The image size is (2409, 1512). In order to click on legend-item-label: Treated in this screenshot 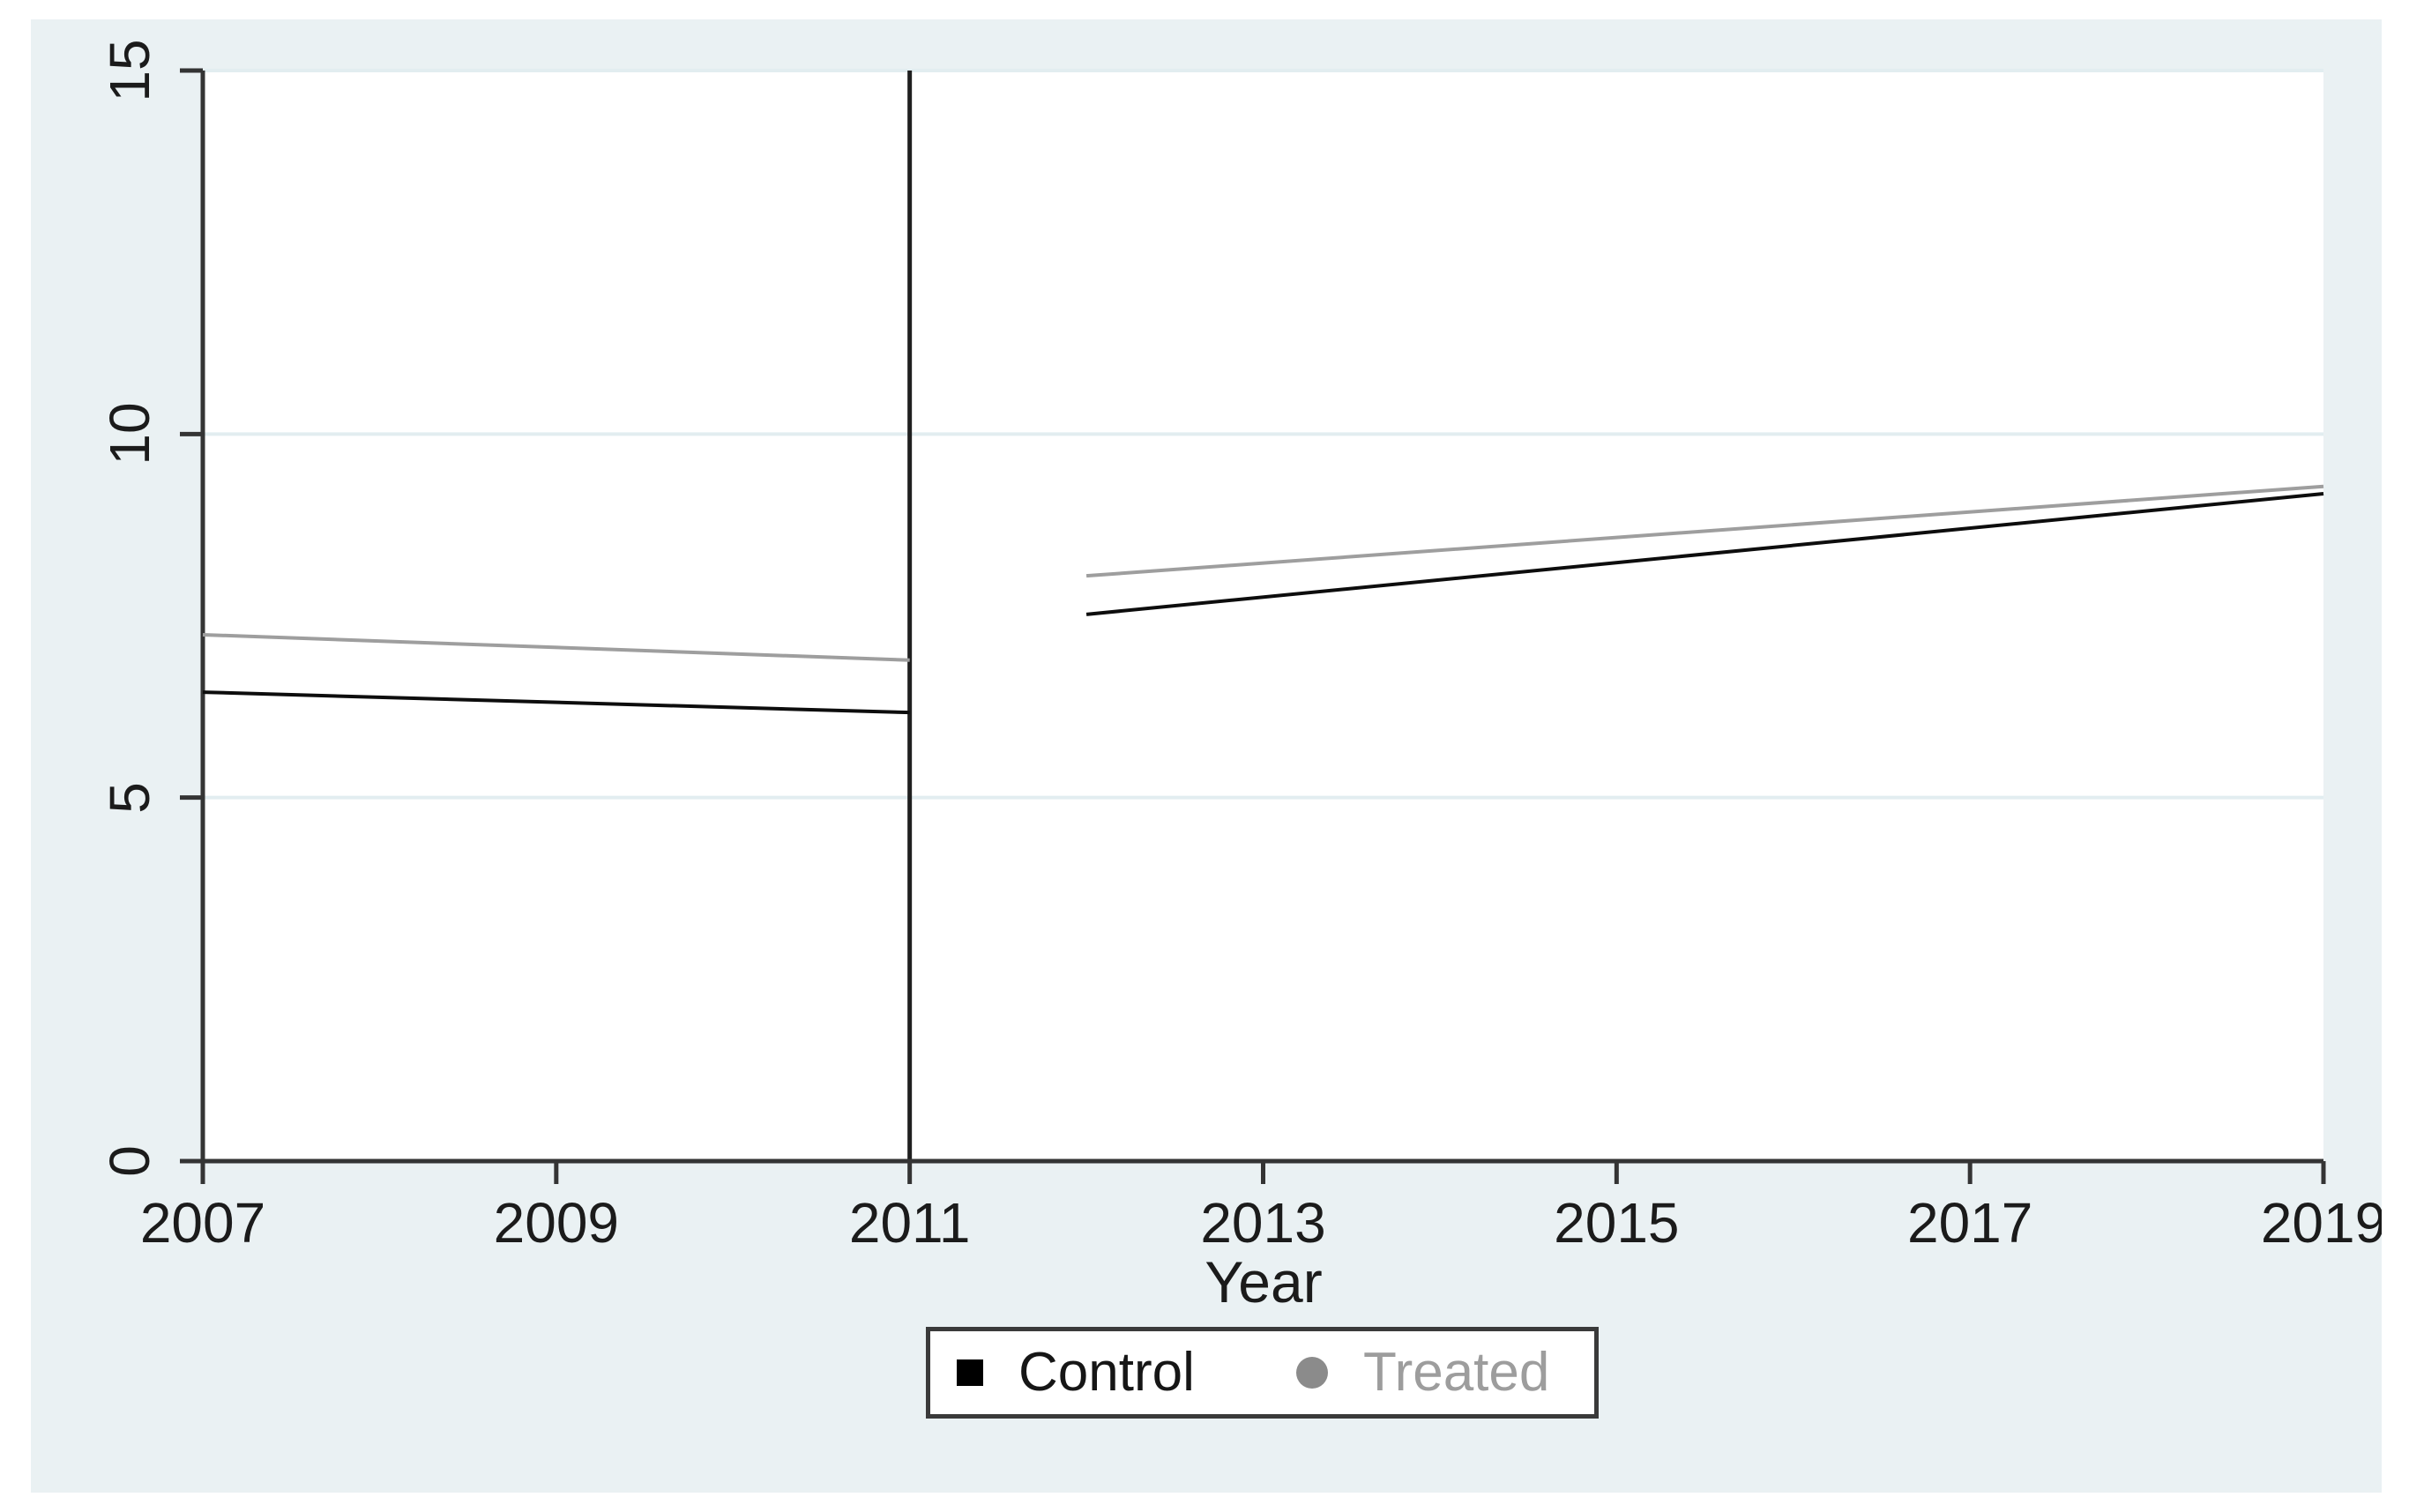, I will do `click(1456, 1373)`.